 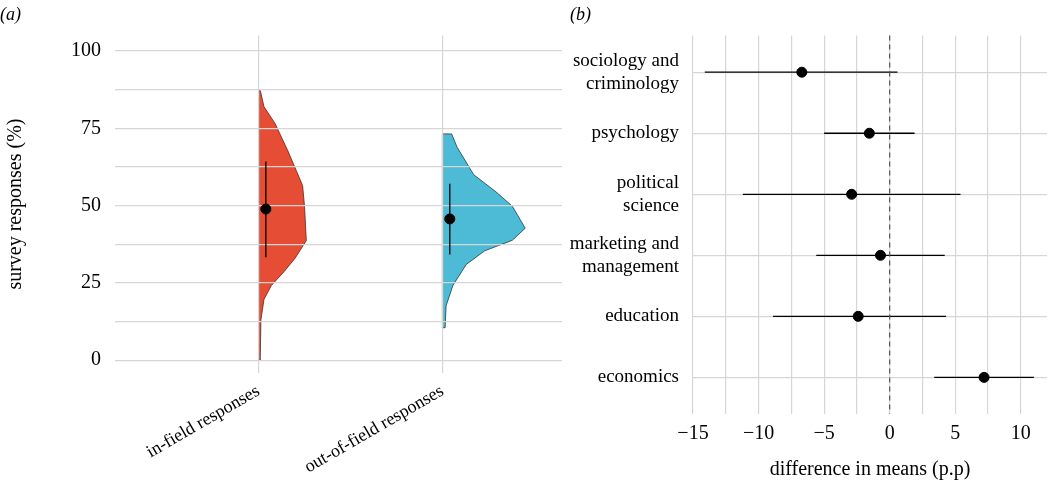 What do you see at coordinates (580, 14) in the screenshot?
I see `chart-title: (b)` at bounding box center [580, 14].